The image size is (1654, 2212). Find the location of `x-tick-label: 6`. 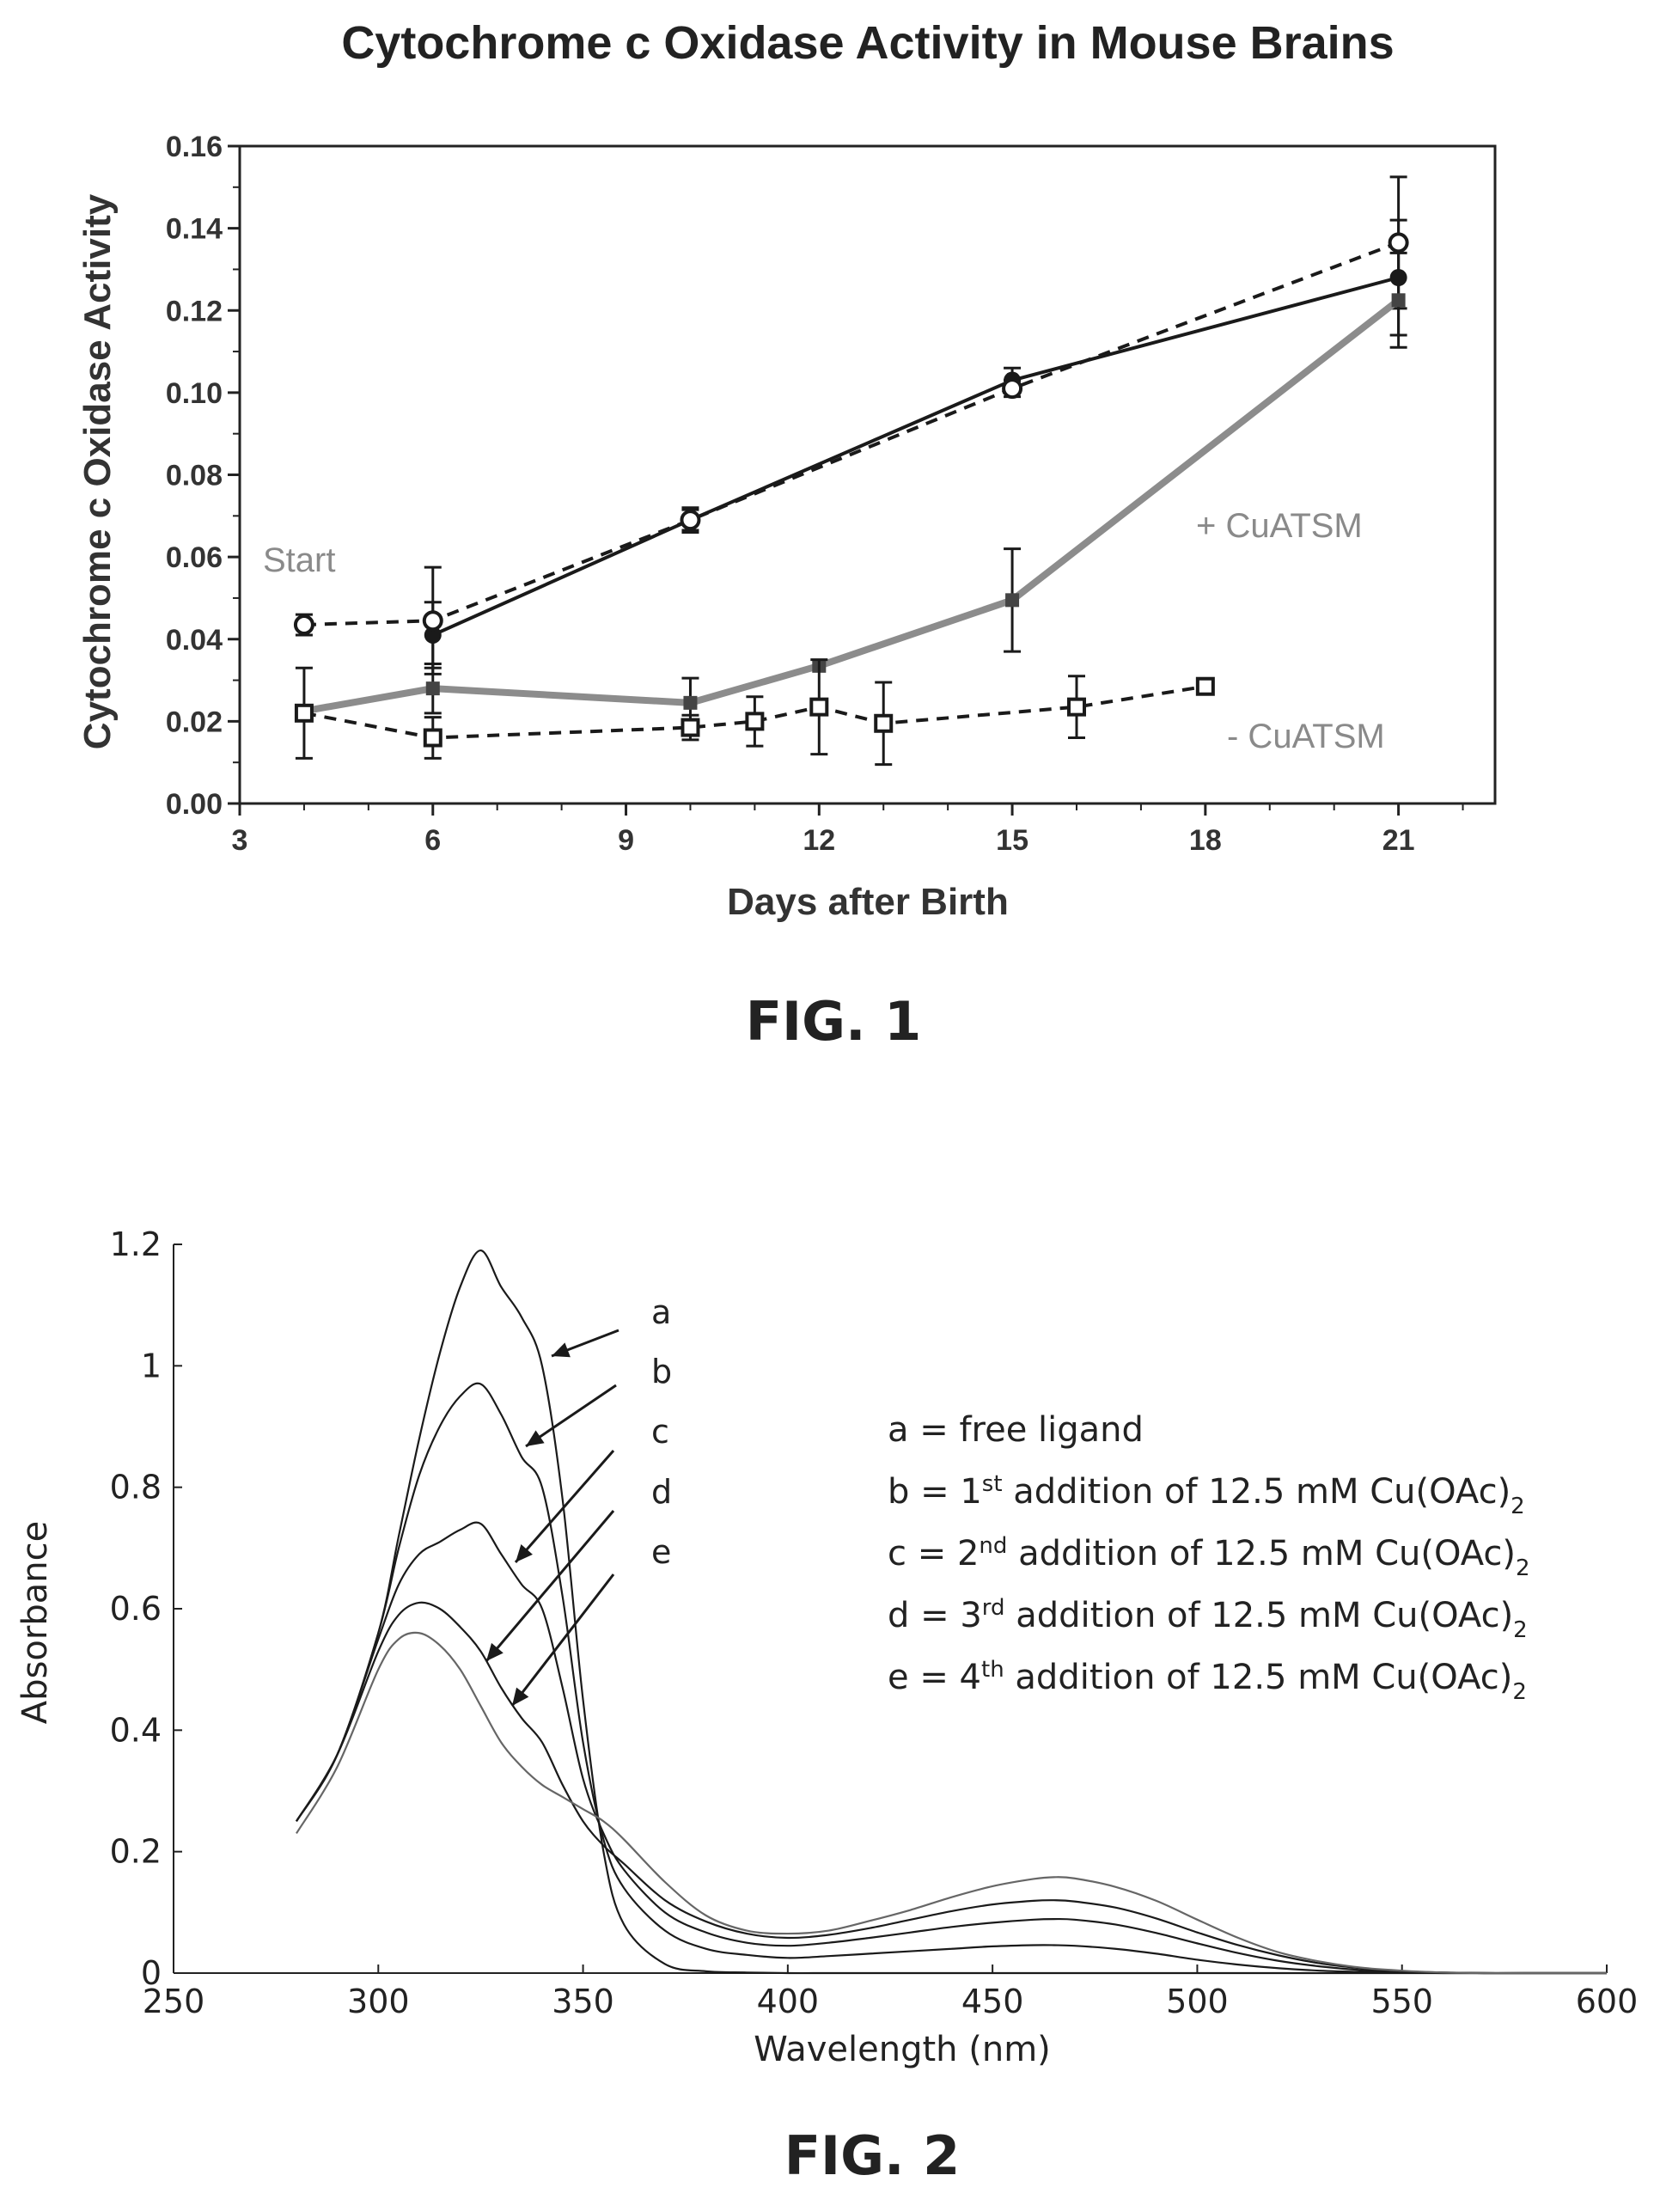

x-tick-label: 6 is located at coordinates (432, 840).